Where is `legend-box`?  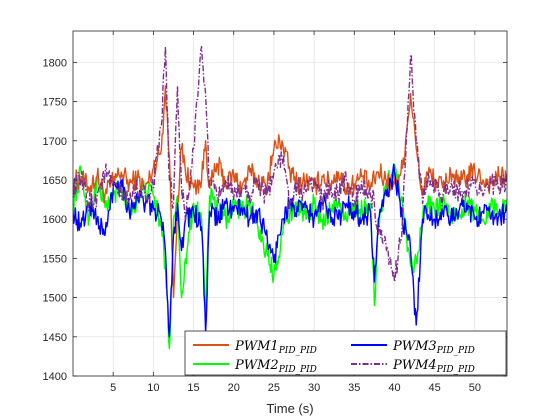
legend-box is located at coordinates (345, 353).